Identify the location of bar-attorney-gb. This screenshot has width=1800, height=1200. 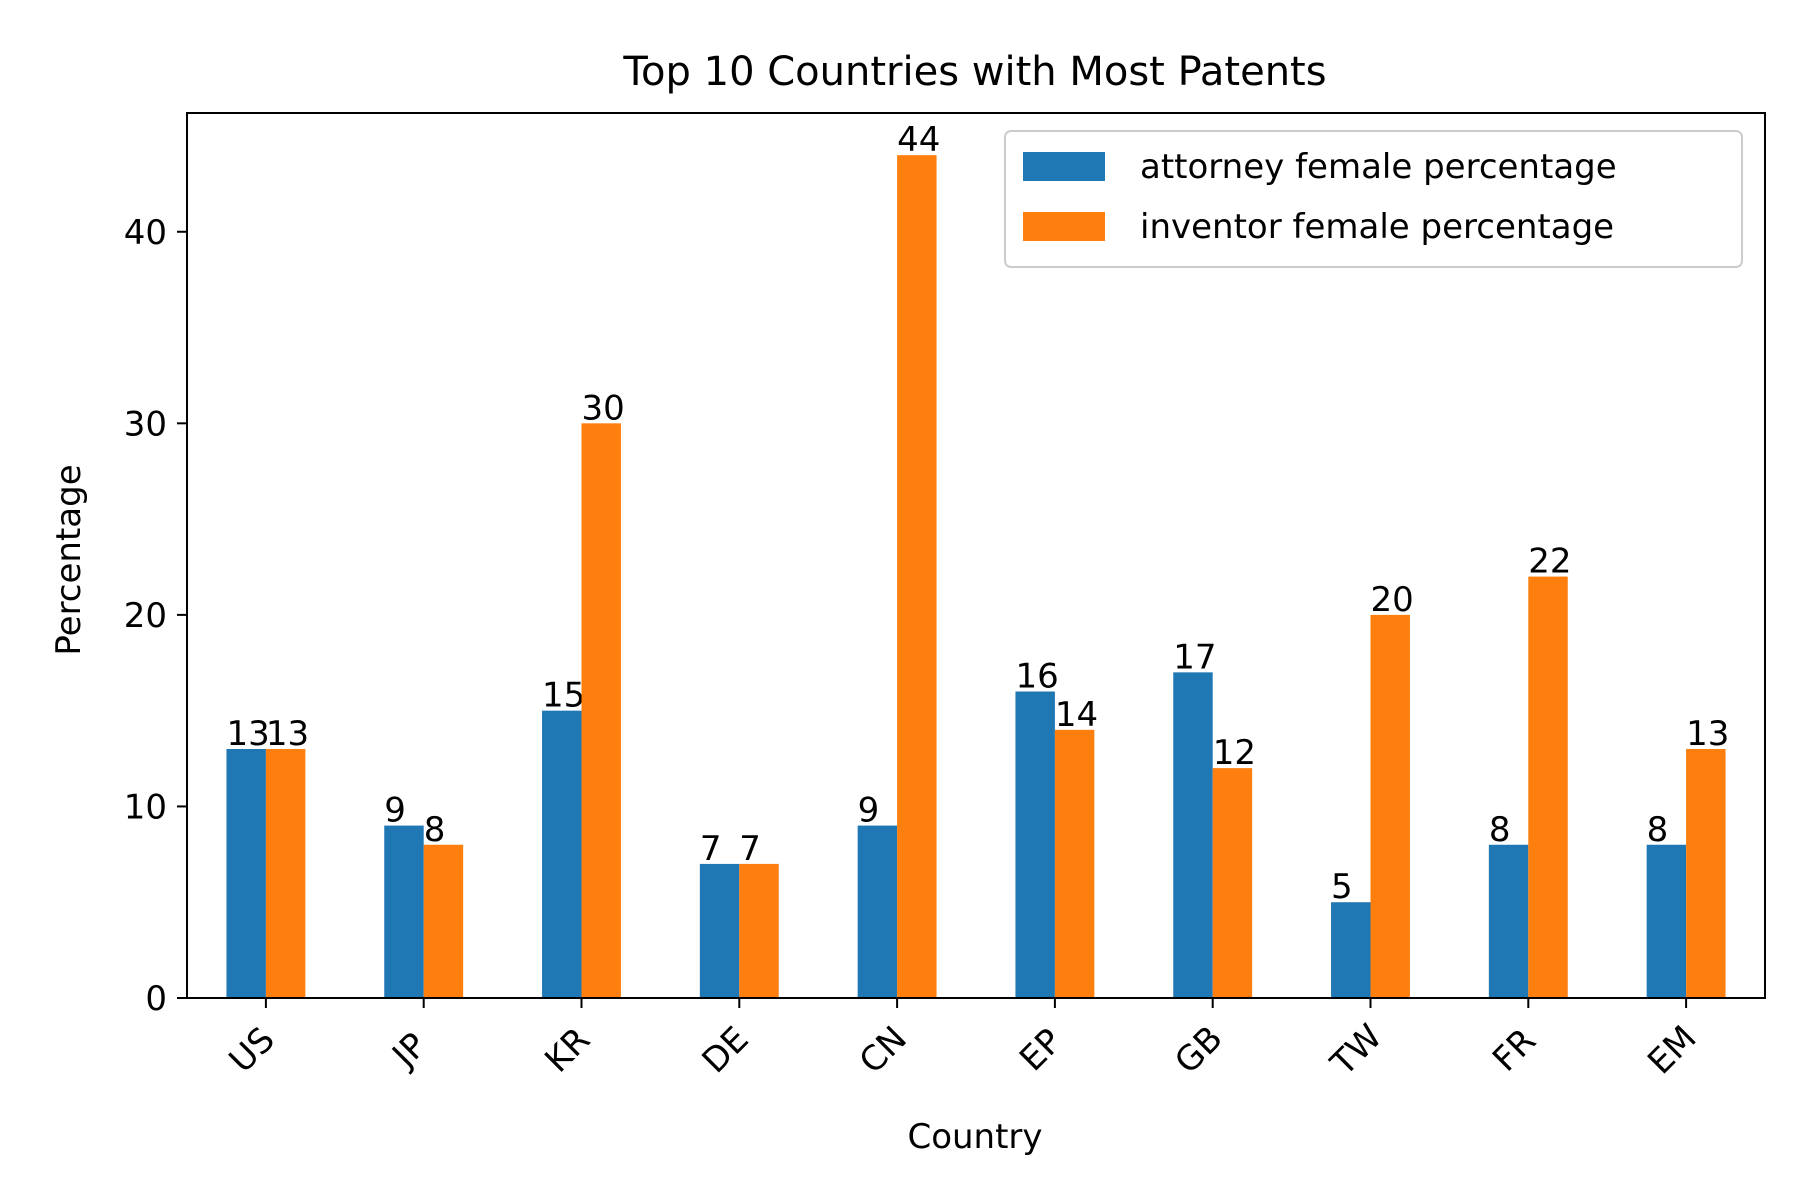
(1192, 835).